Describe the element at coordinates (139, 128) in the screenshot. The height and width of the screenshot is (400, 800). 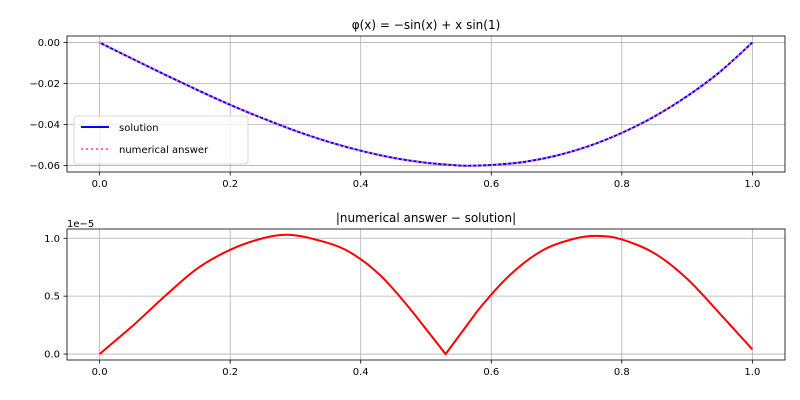
I see `legend-solution-label: solution` at that location.